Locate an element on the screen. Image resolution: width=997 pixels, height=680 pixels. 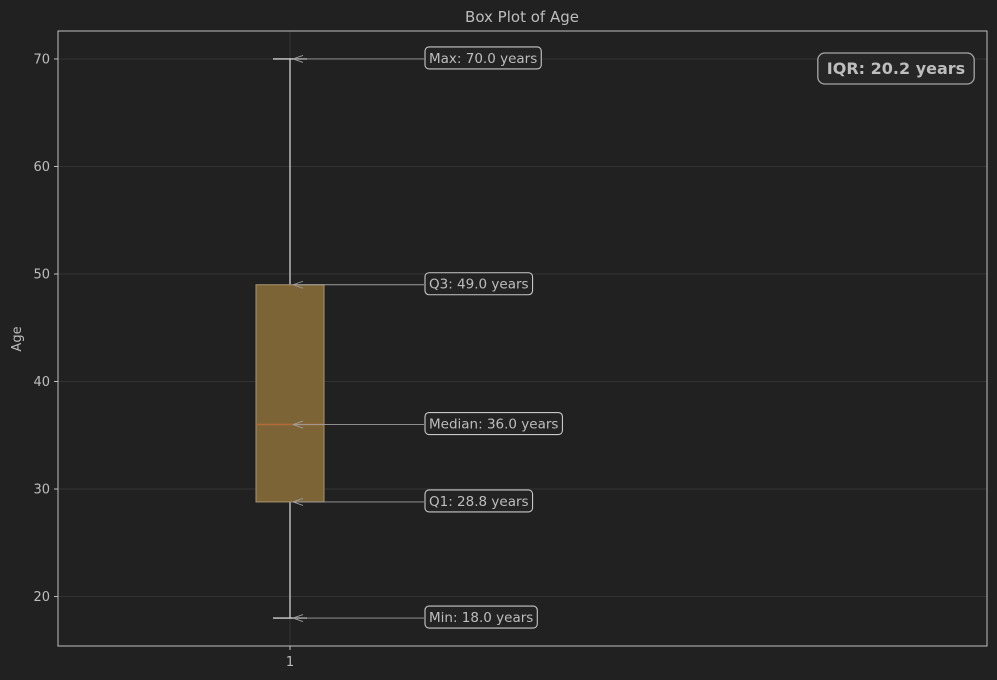
y-tick-label: 40 is located at coordinates (41, 382).